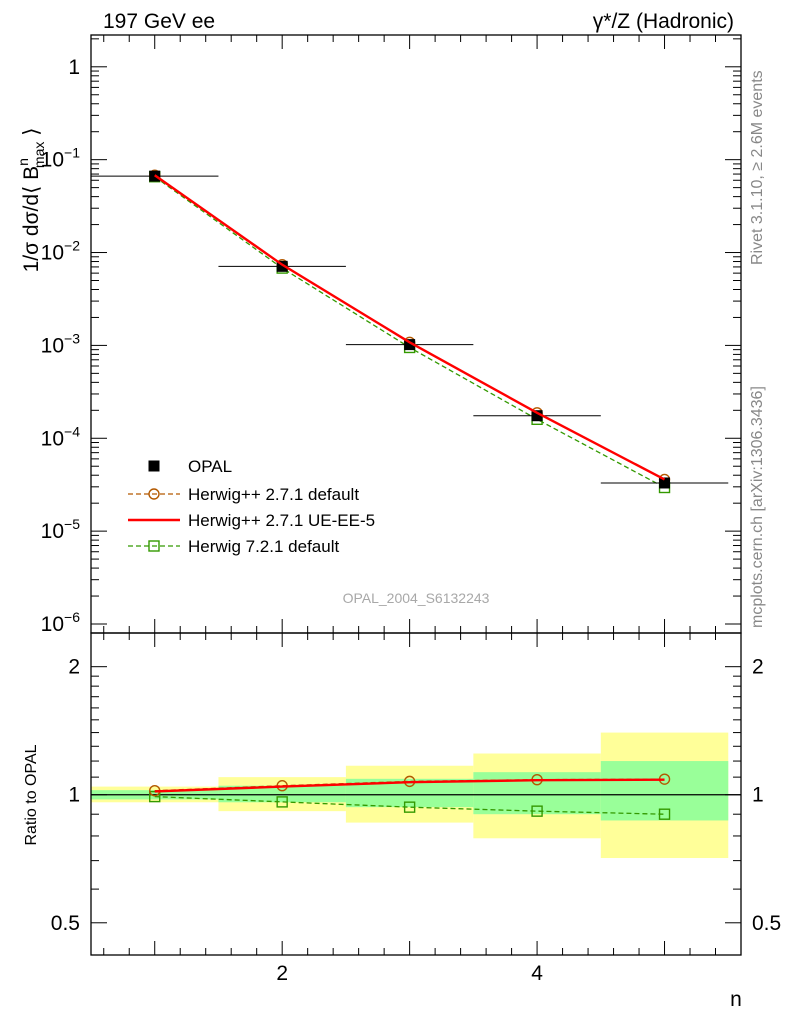 Image resolution: width=786 pixels, height=1024 pixels. Describe the element at coordinates (758, 795) in the screenshot. I see `ratio-y-tick-label-right: 1` at that location.